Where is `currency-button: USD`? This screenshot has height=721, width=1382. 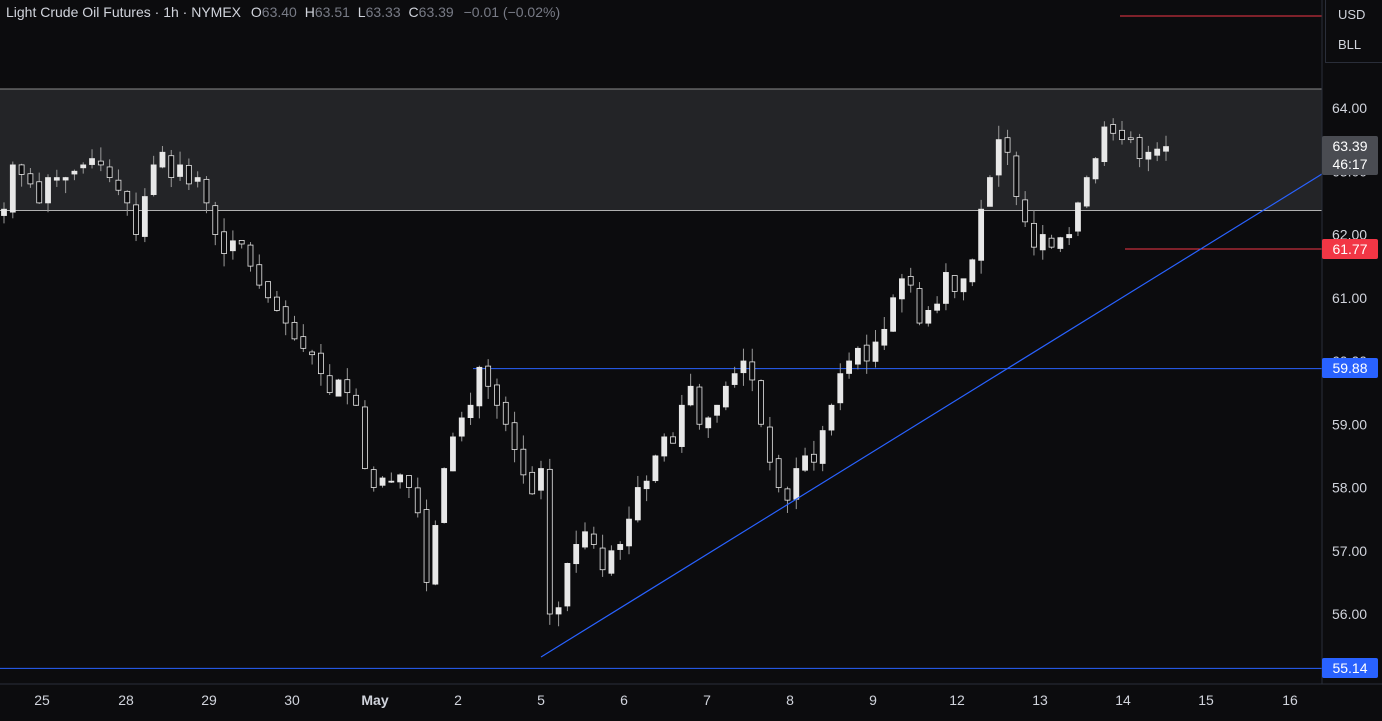 currency-button: USD is located at coordinates (1352, 14).